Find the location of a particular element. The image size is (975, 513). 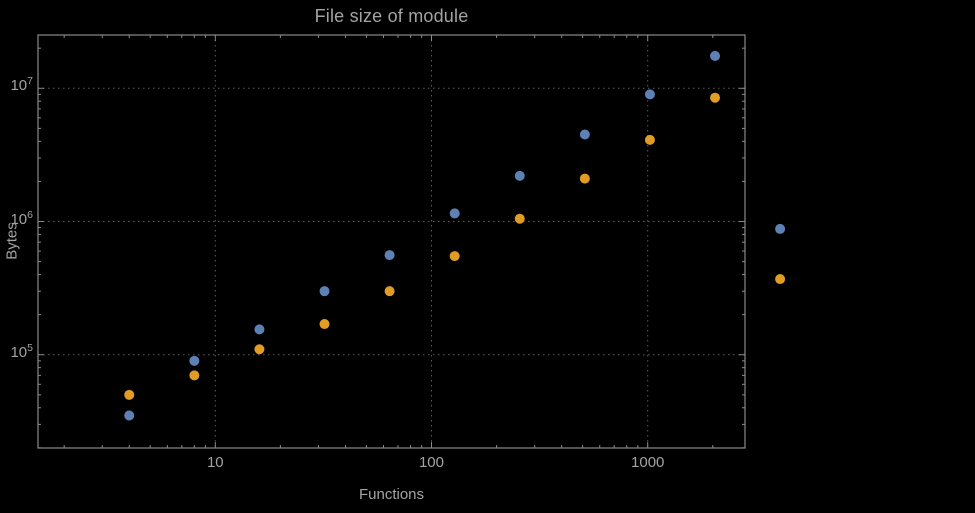

y-tick-label: 10⁷ is located at coordinates (21, 85).